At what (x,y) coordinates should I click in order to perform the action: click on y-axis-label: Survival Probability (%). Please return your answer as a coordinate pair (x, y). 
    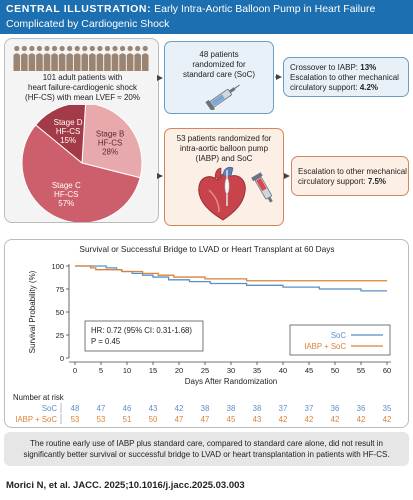
    Looking at the image, I should click on (32, 311).